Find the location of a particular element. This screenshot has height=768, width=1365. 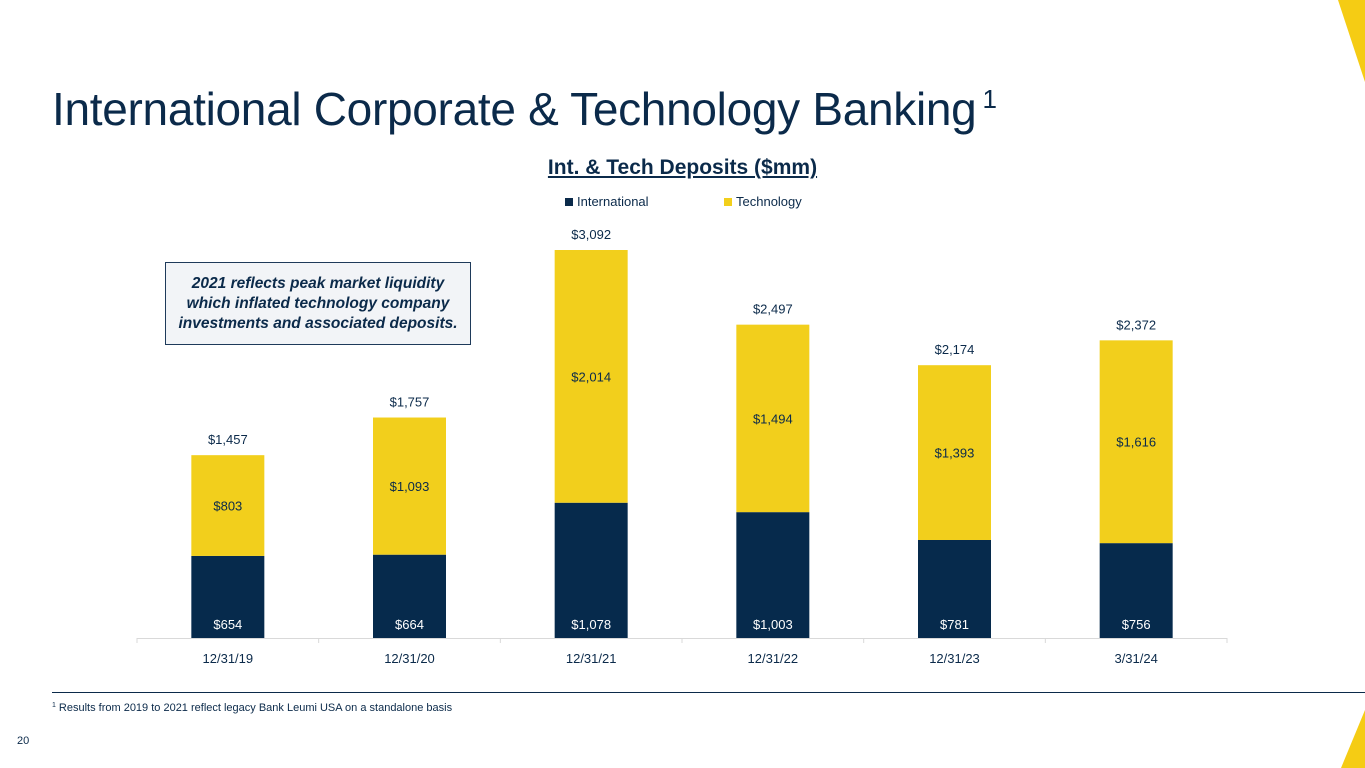

data-label-international: $664 is located at coordinates (409, 624).